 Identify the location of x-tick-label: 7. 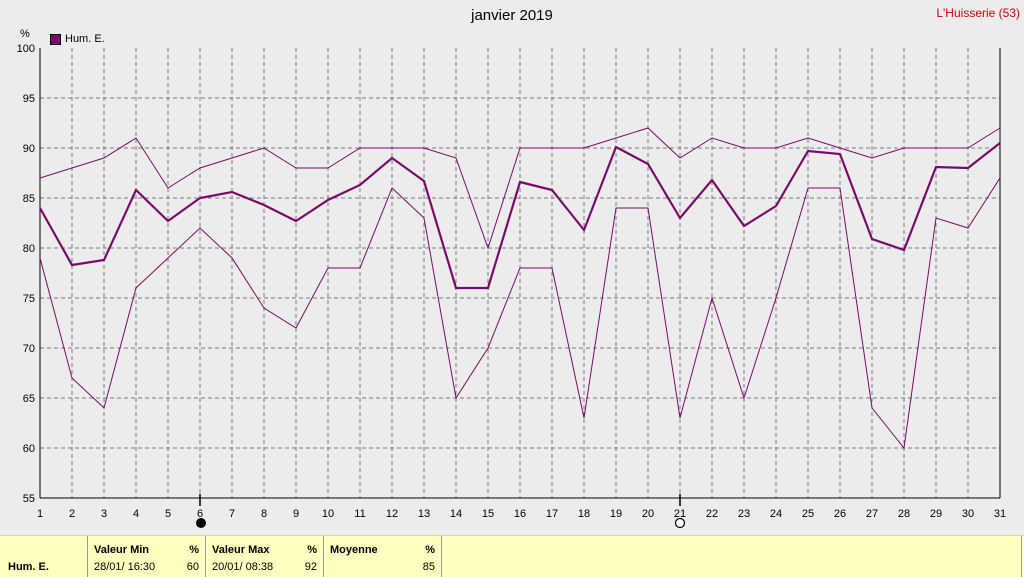
(232, 514).